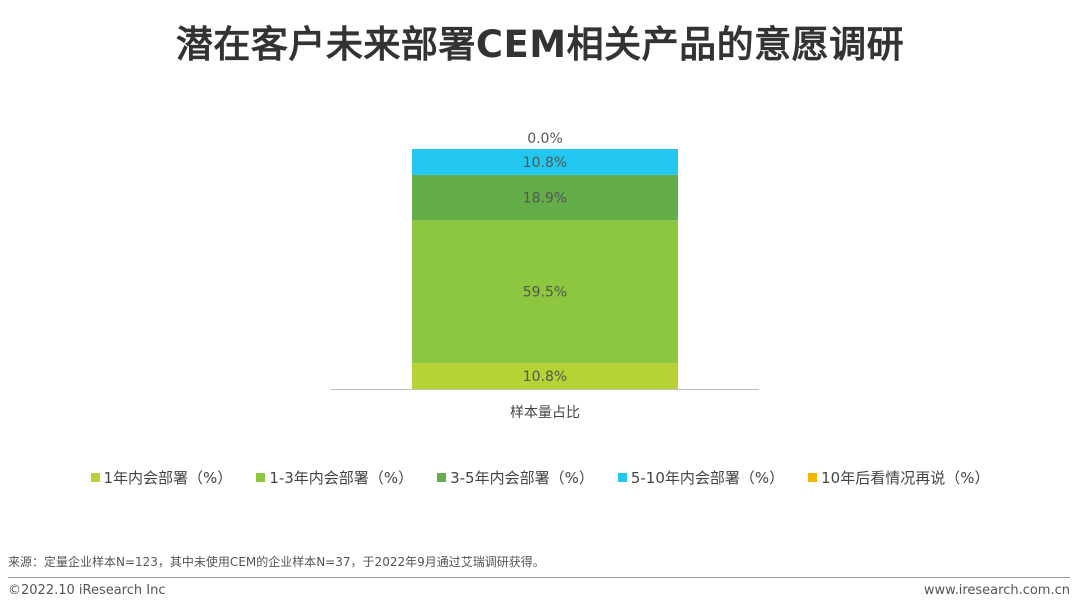 This screenshot has width=1080, height=612. What do you see at coordinates (540, 44) in the screenshot?
I see `page-title: 潜在客户未来部署CEM相关产品的意愿调研` at bounding box center [540, 44].